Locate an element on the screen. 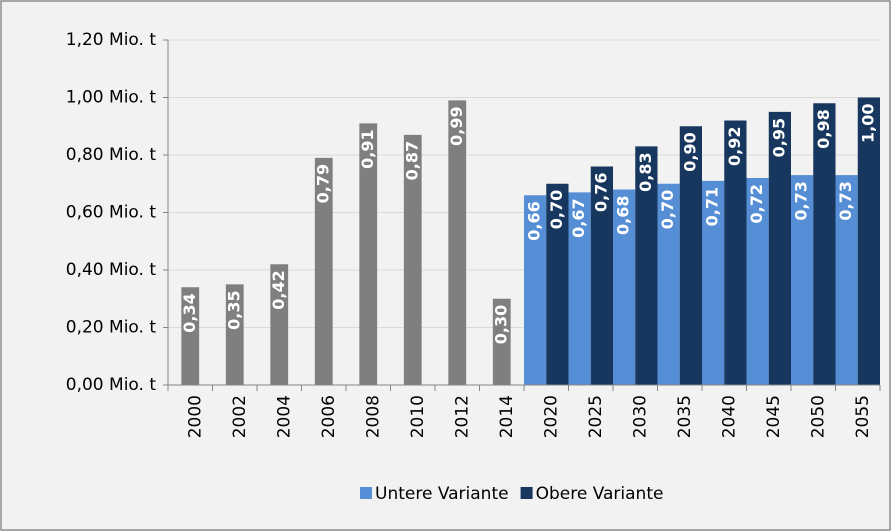 This screenshot has width=892, height=532. value-label: 0,42 is located at coordinates (278, 289).